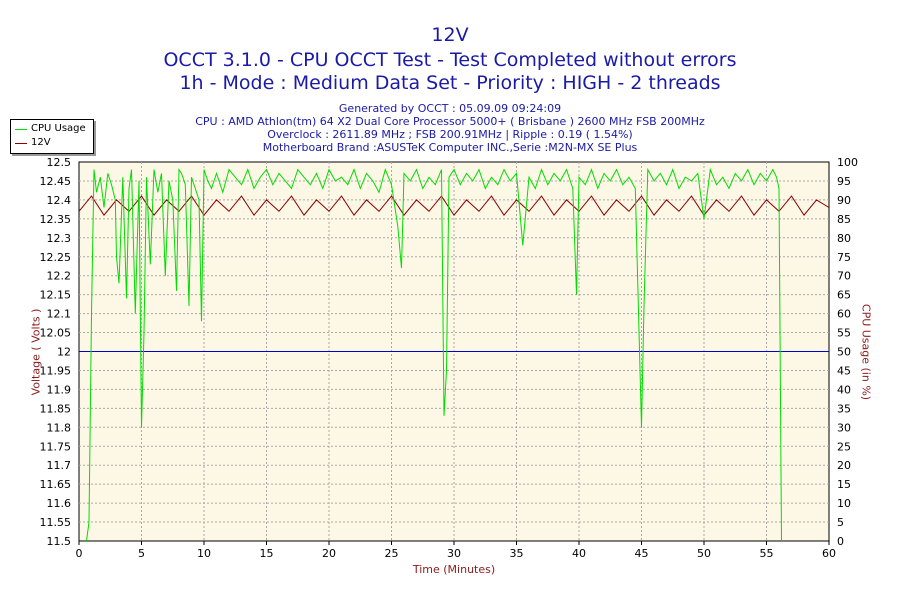 This screenshot has width=900, height=600. Describe the element at coordinates (392, 553) in the screenshot. I see `x-tick-label: 25` at that location.